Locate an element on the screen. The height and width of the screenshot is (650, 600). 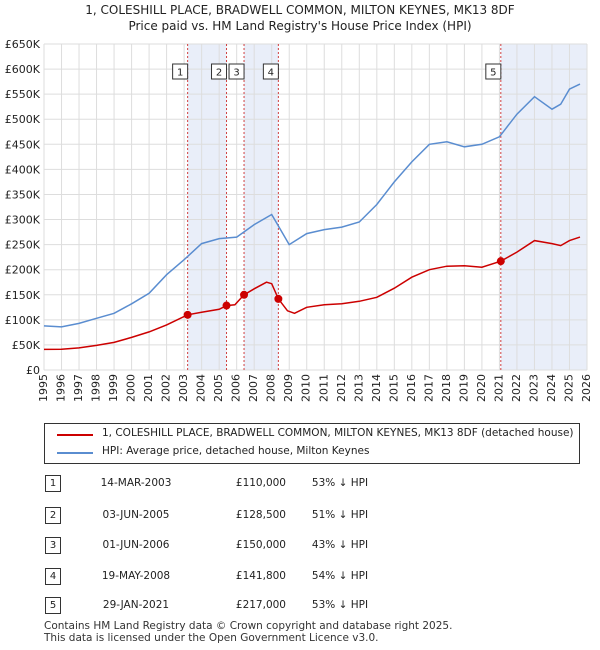
y-tick-label: £300K is located at coordinates (23, 220).